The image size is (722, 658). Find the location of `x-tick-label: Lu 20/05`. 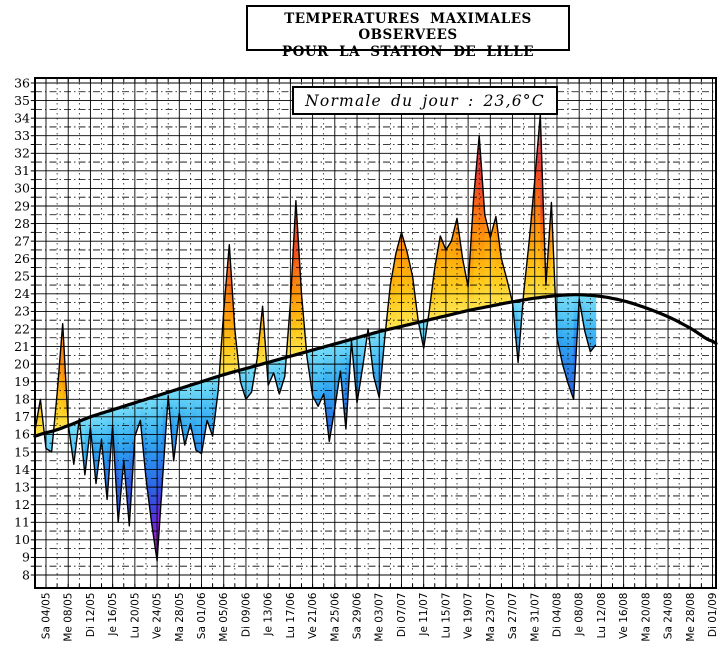

x-tick-label: Lu 20/05 is located at coordinates (135, 616).